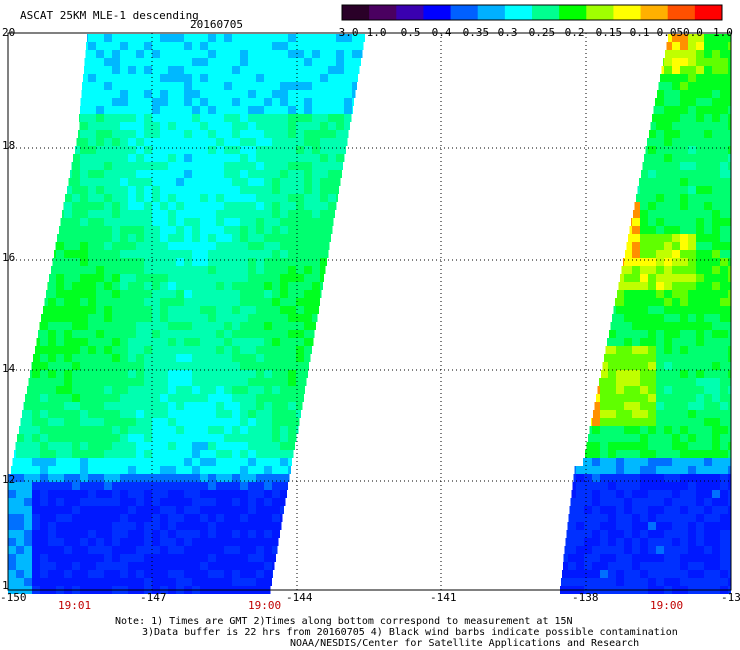 This screenshot has width=740, height=650. What do you see at coordinates (345, 32) in the screenshot?
I see `colorbar-tick-label: -3.0` at bounding box center [345, 32].